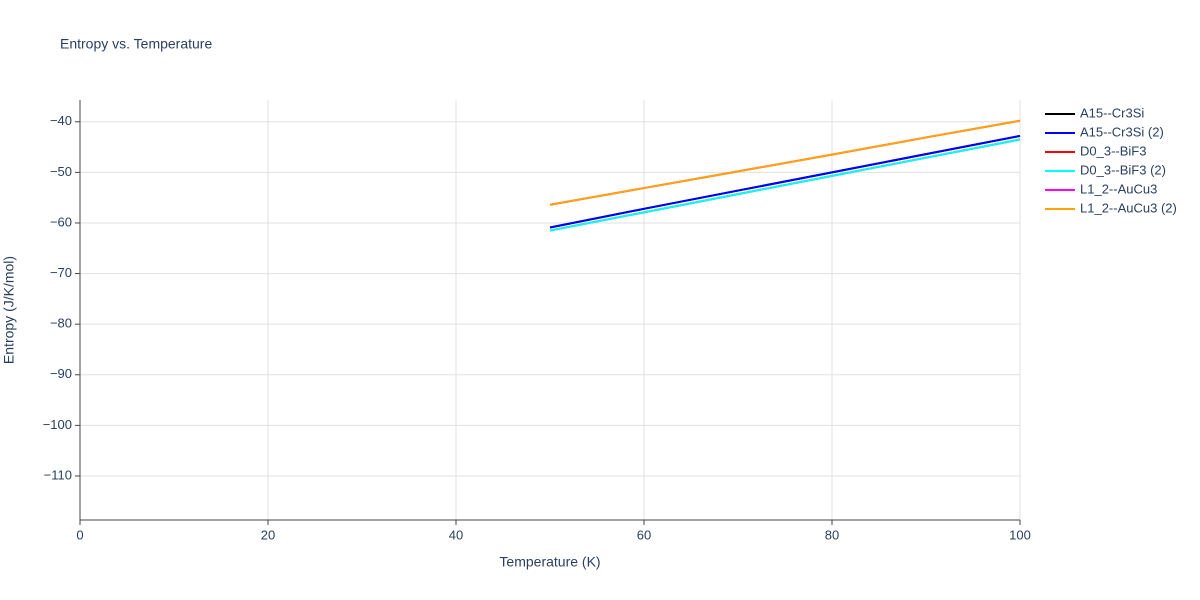  I want to click on y-tick-label: −90, so click(61, 373).